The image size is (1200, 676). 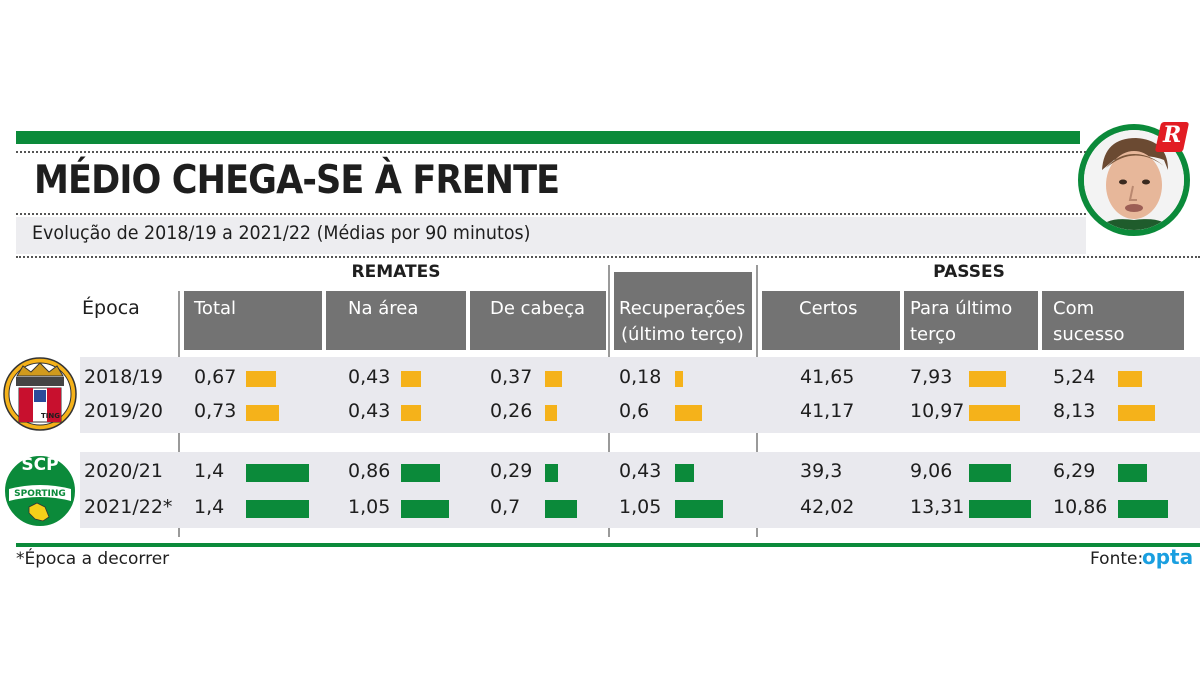 I want to click on data-value: 10,86, so click(x=1080, y=507).